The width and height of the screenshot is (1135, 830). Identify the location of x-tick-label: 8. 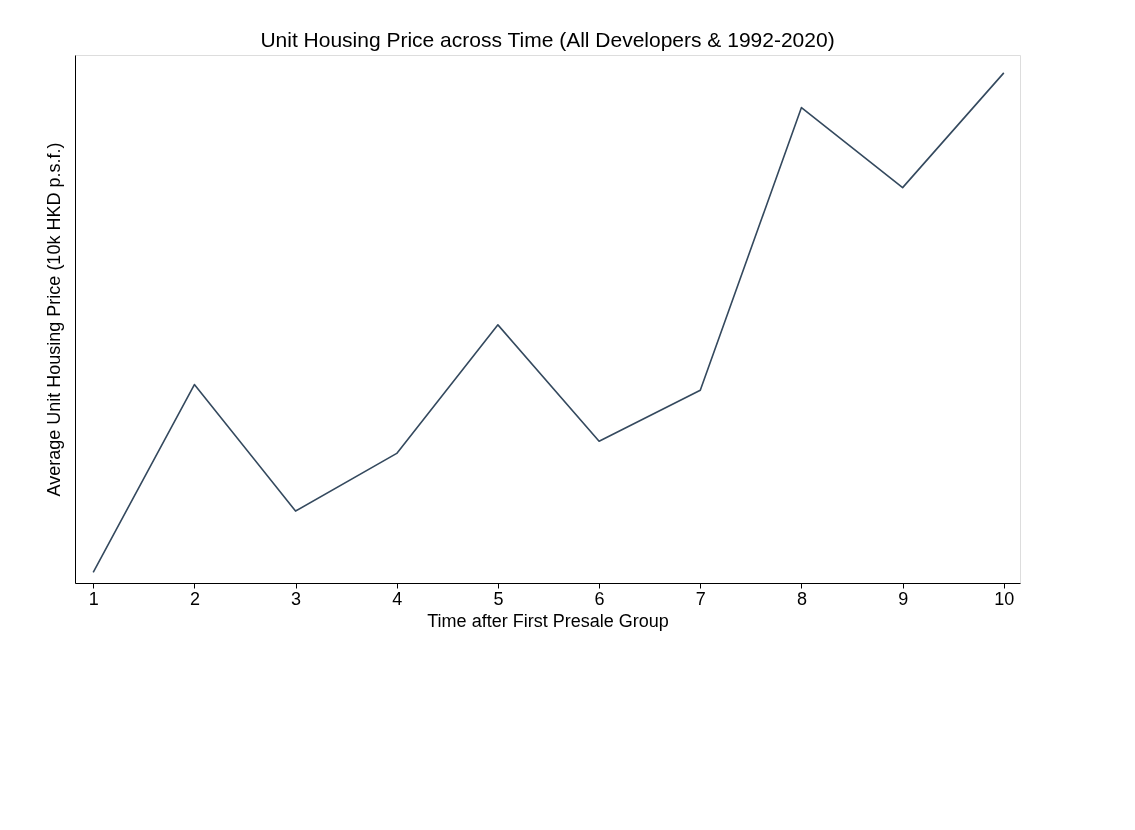
(801, 598).